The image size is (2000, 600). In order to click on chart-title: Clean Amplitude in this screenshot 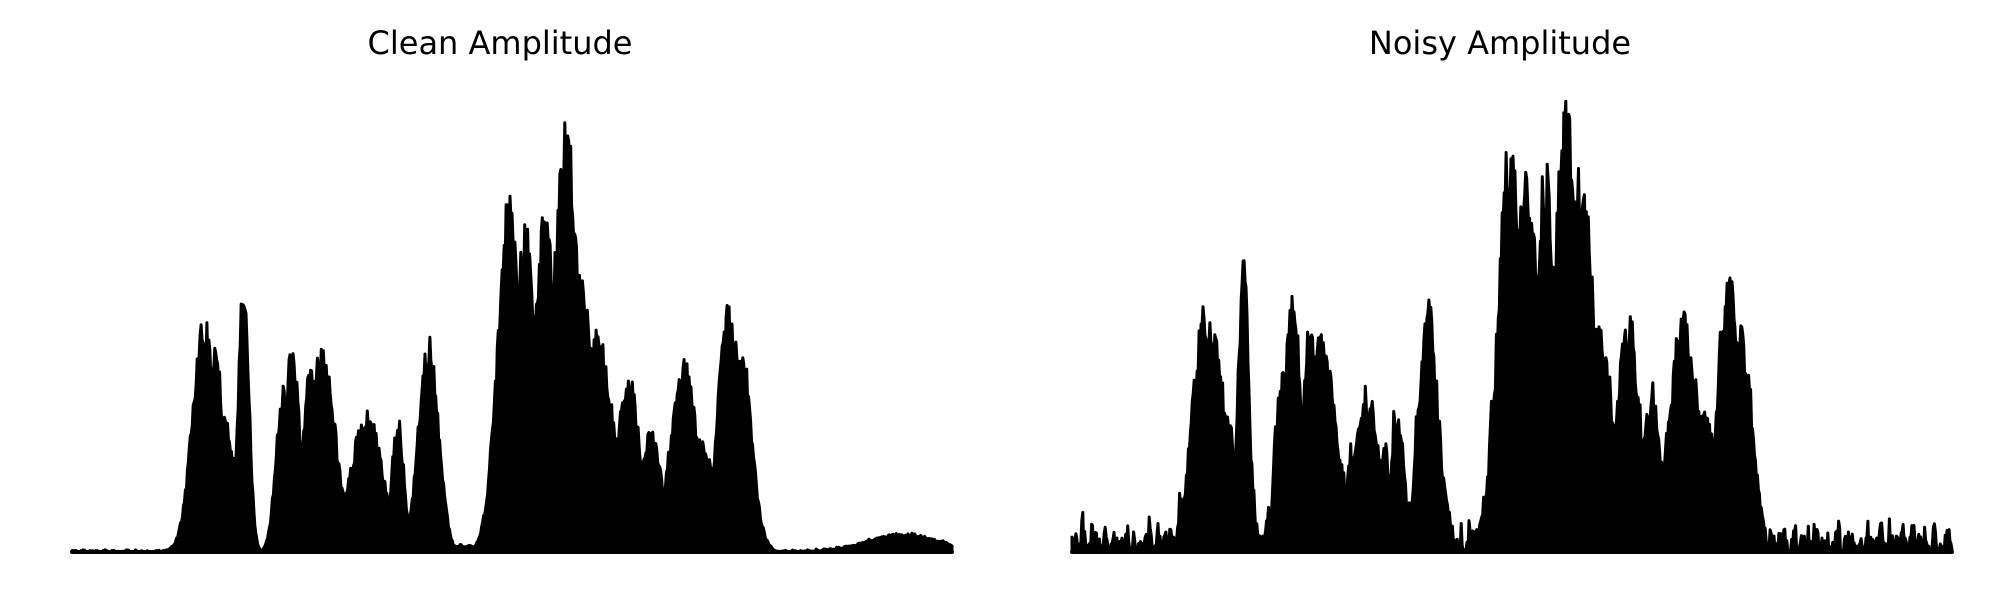, I will do `click(500, 43)`.